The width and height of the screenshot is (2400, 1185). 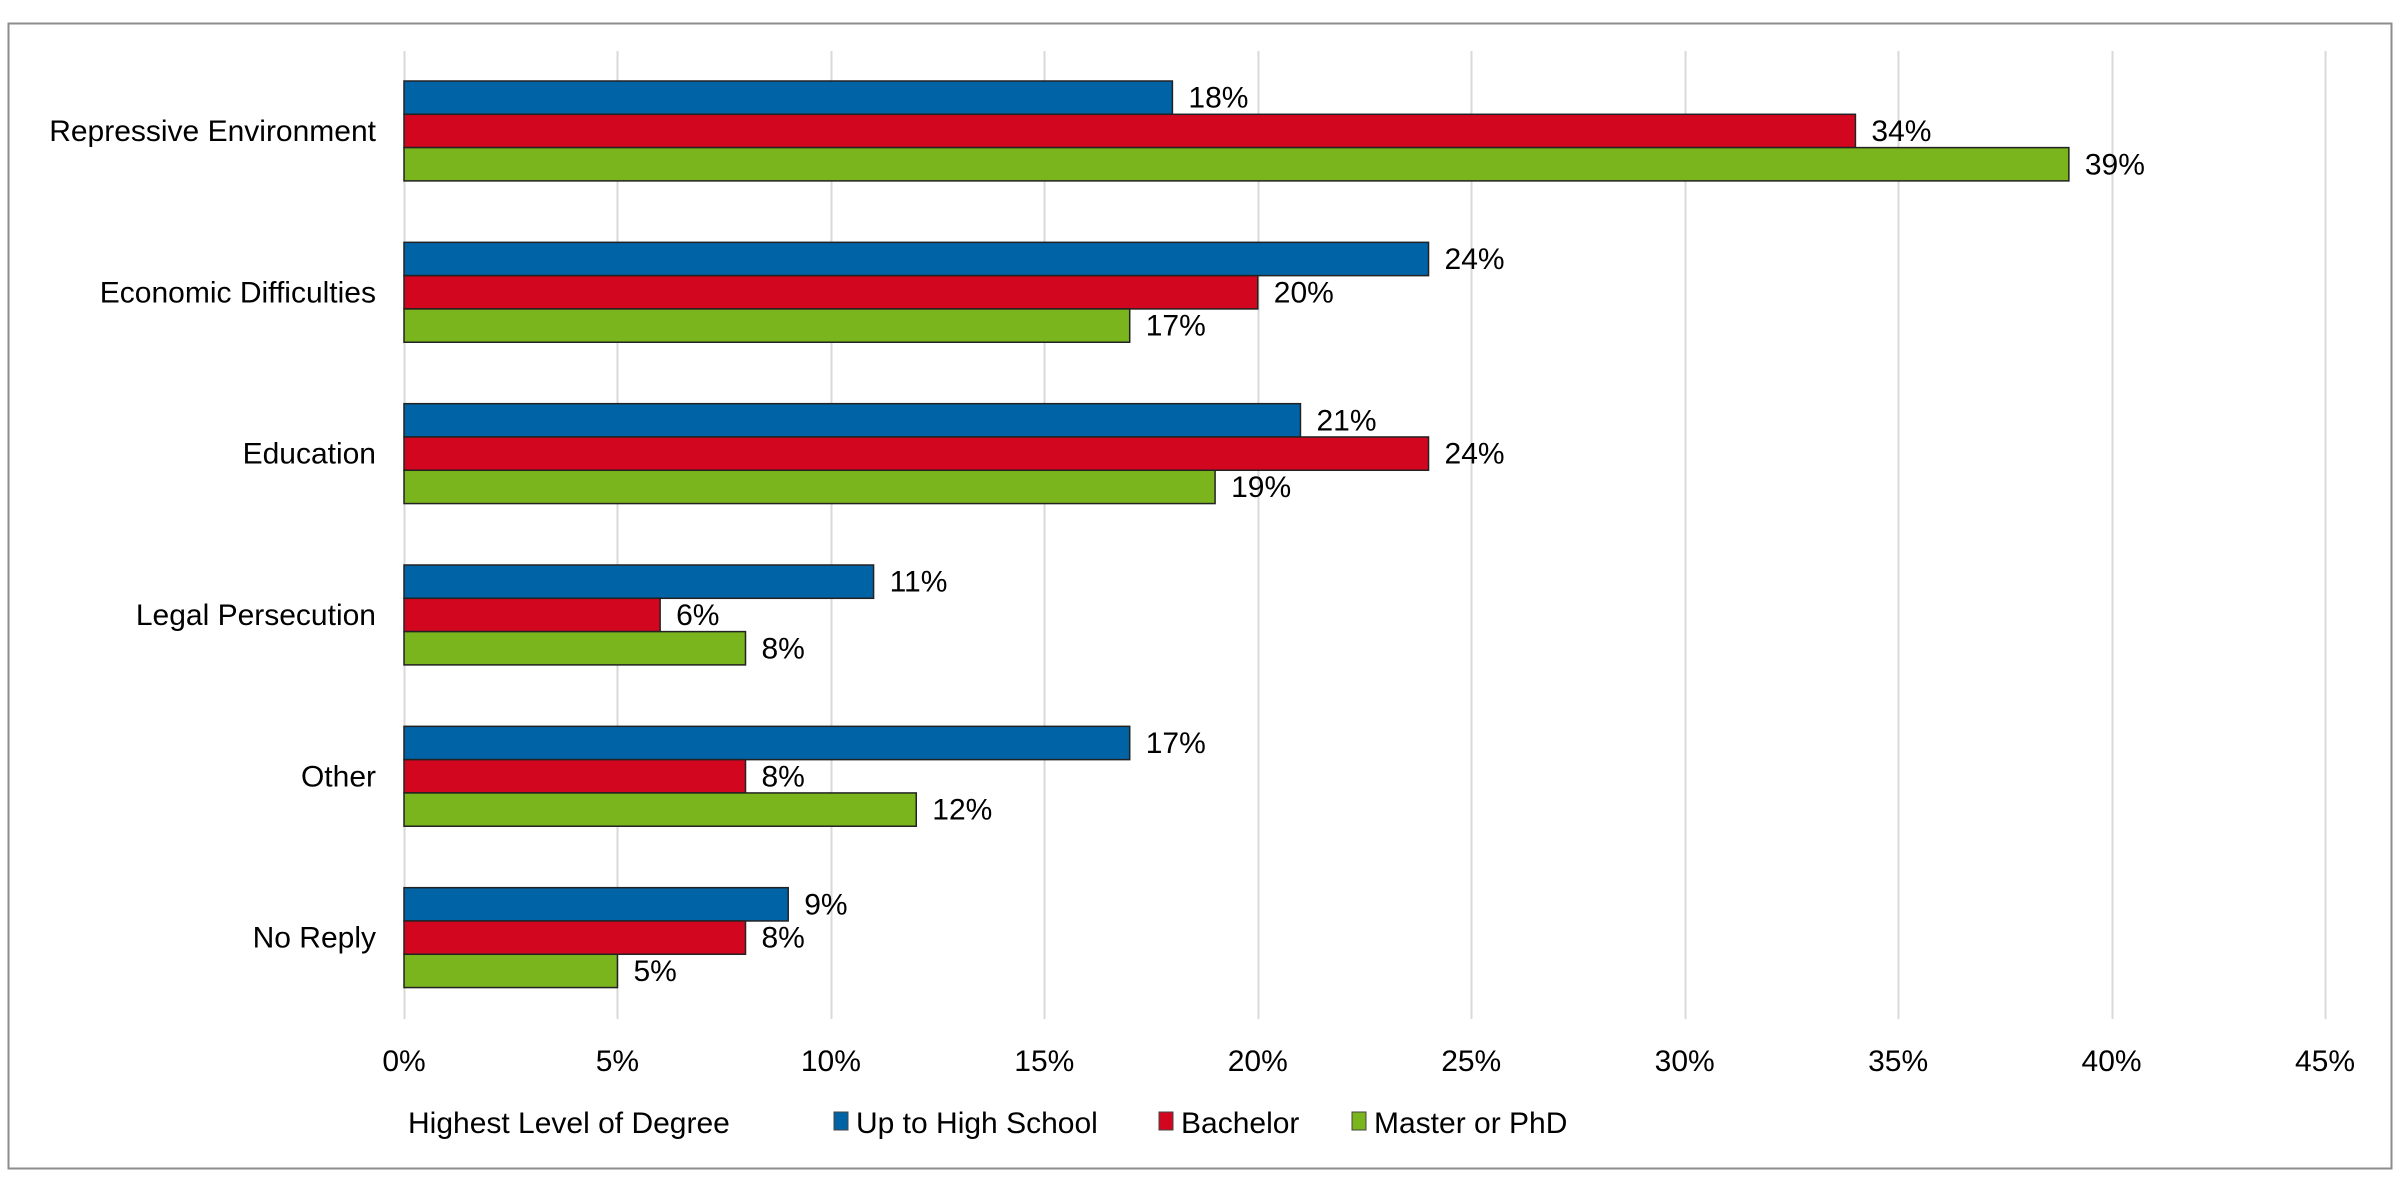 What do you see at coordinates (962, 810) in the screenshot?
I see `data-label: 12%` at bounding box center [962, 810].